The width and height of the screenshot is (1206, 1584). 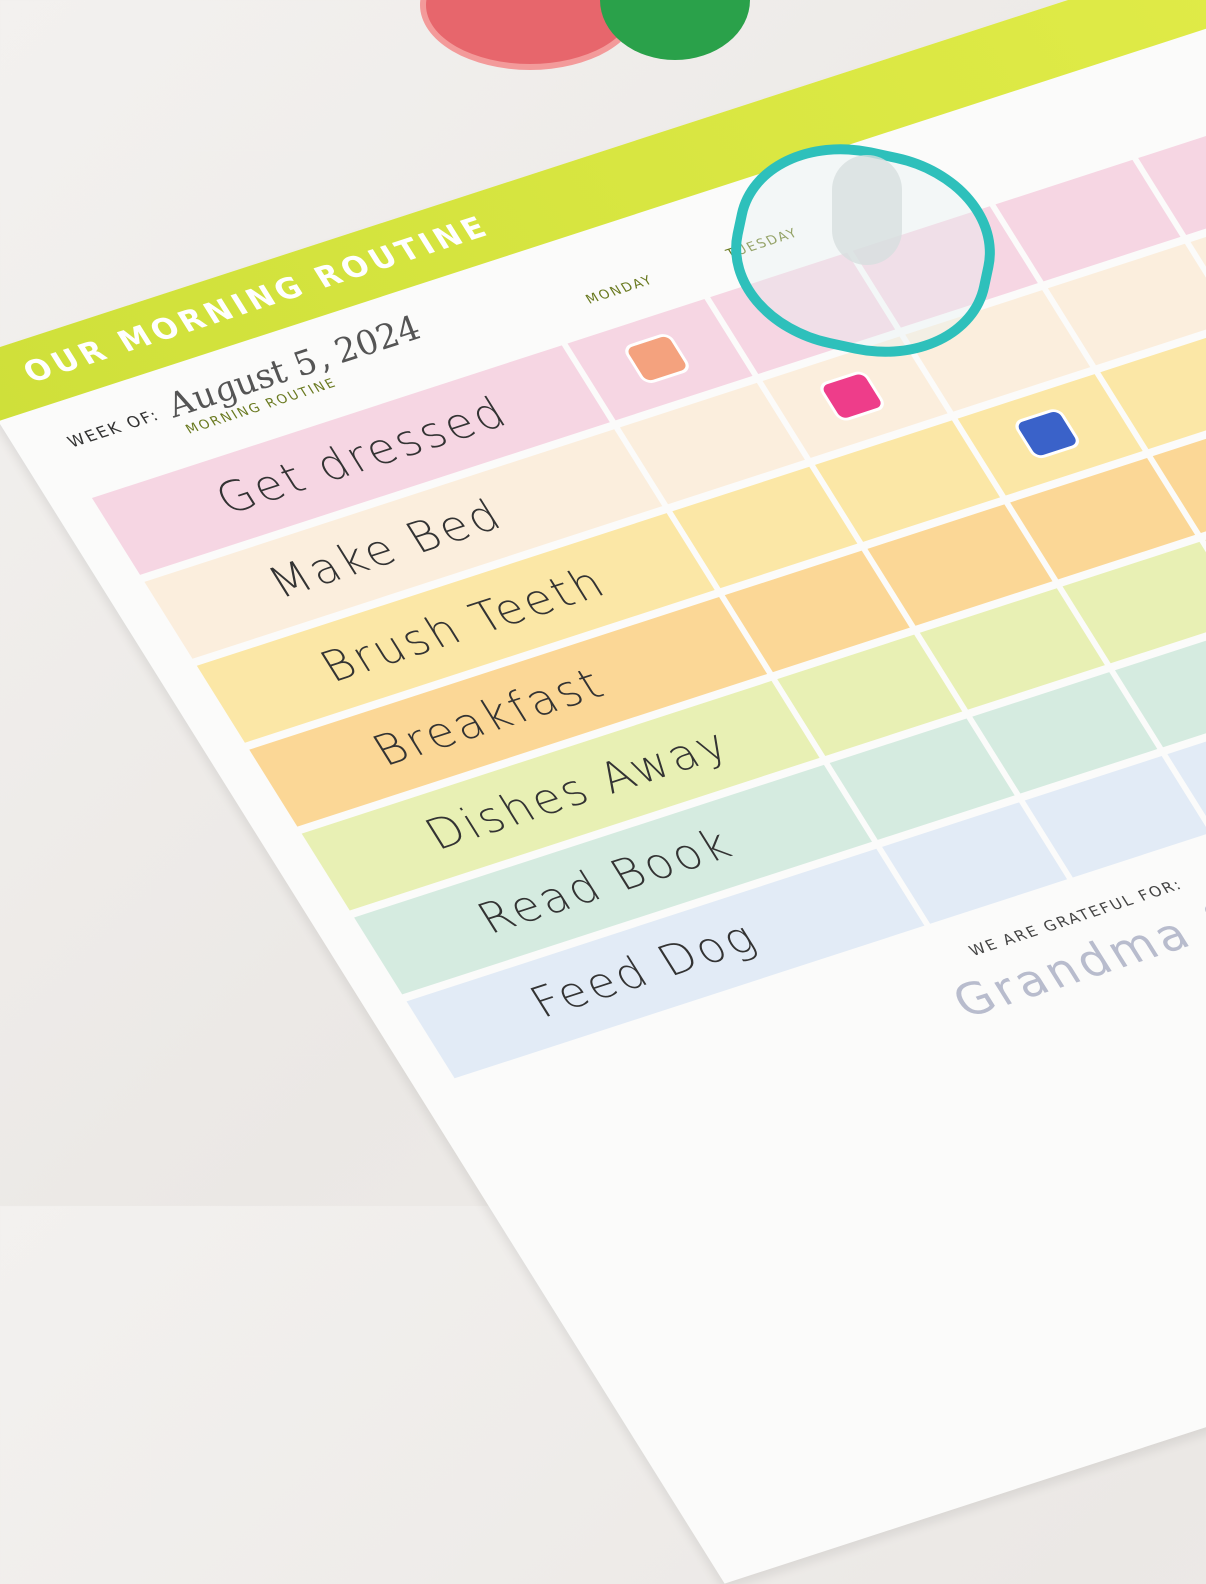 What do you see at coordinates (657, 358) in the screenshot?
I see `dress-sticker-icon` at bounding box center [657, 358].